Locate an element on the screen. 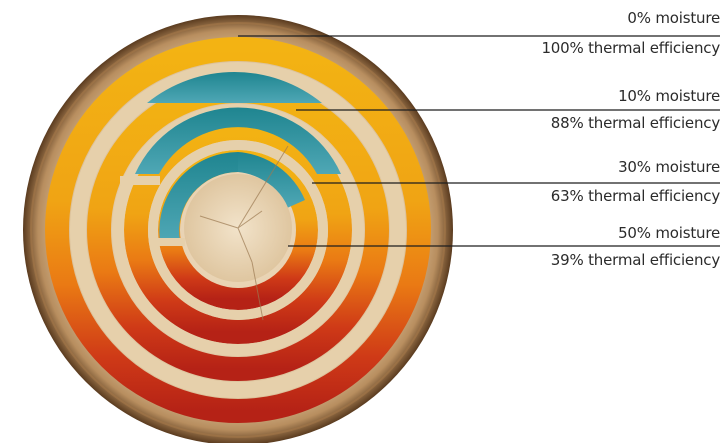 The image size is (726, 443). wood-cracks is located at coordinates (244, 233).